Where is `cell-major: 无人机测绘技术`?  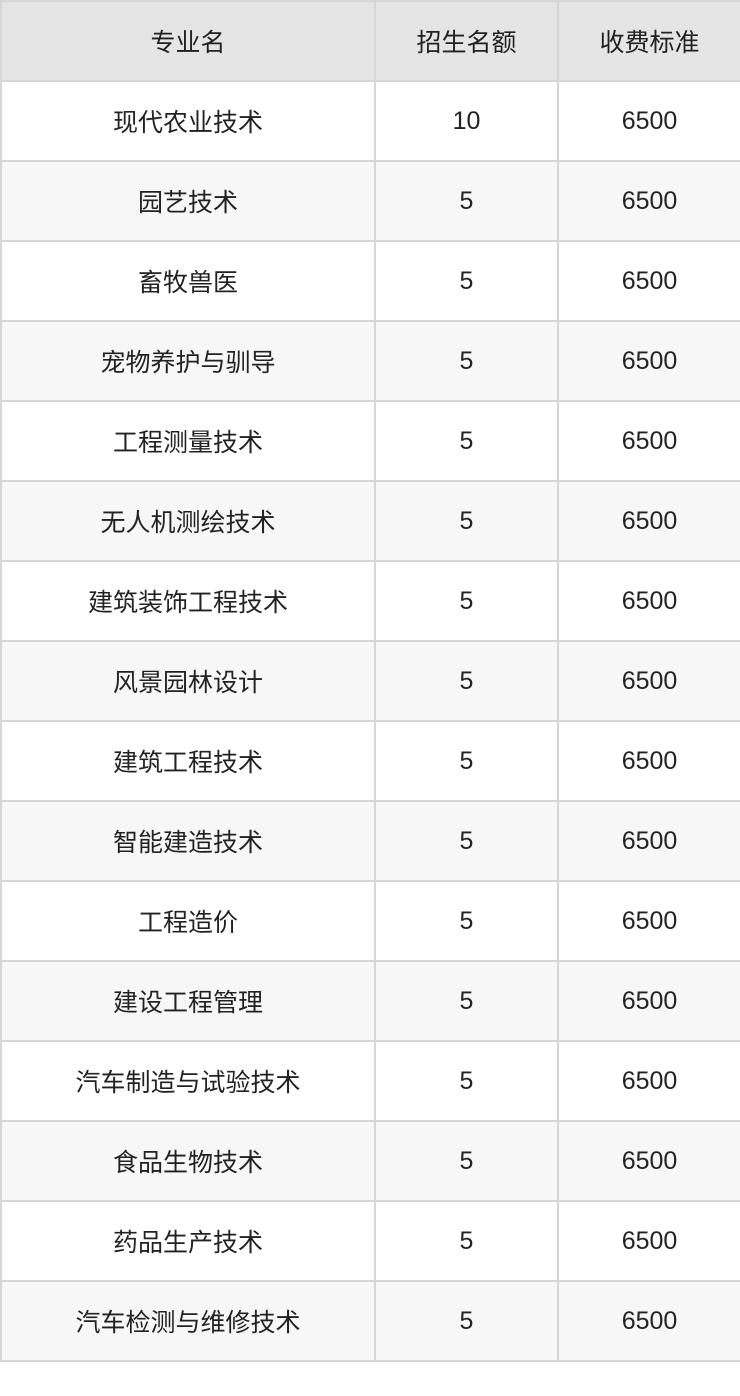 cell-major: 无人机测绘技术 is located at coordinates (188, 521).